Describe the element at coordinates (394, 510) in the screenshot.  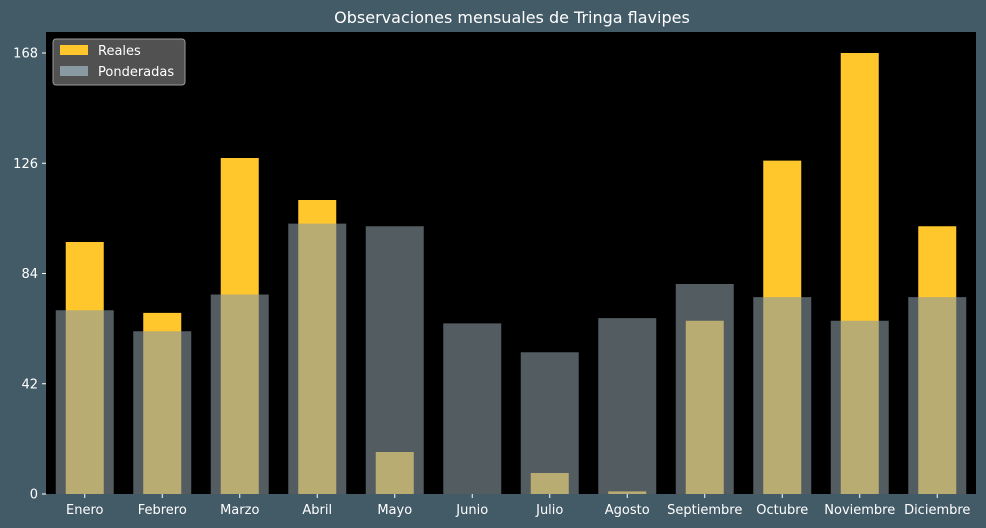
I see `x-tick-label-4: Mayo` at that location.